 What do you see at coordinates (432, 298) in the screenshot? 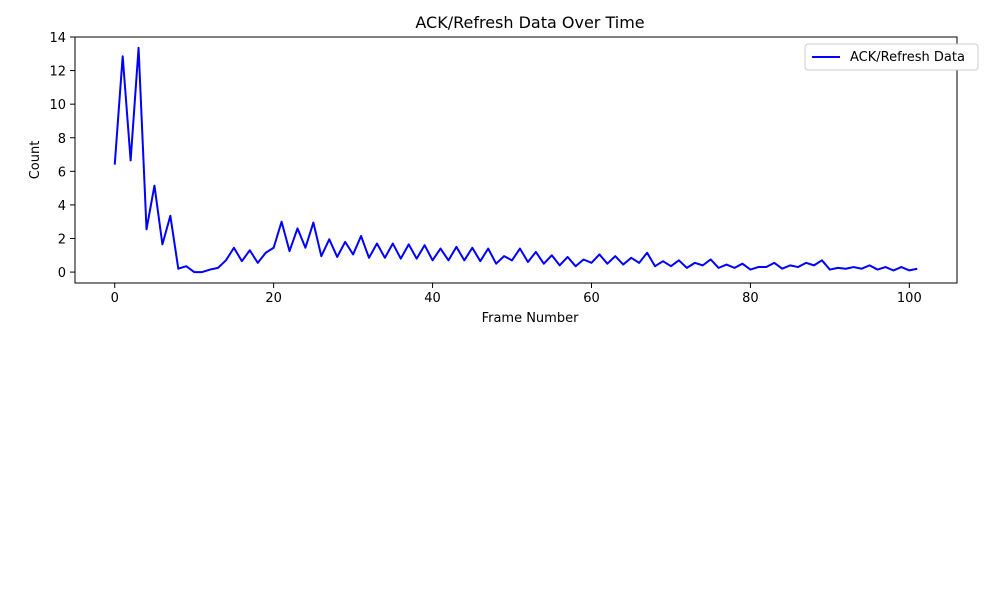
I see `x-tick-label: 40` at bounding box center [432, 298].